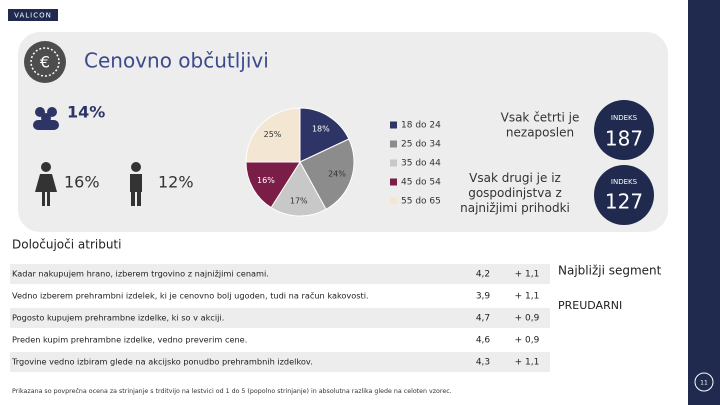  I want to click on slice-label: 17%, so click(299, 200).